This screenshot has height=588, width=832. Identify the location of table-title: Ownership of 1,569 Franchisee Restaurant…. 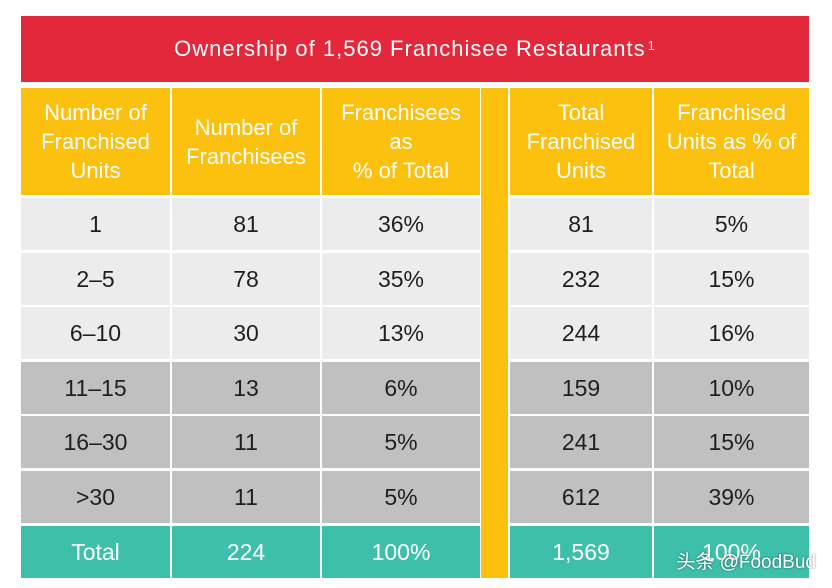
(410, 48).